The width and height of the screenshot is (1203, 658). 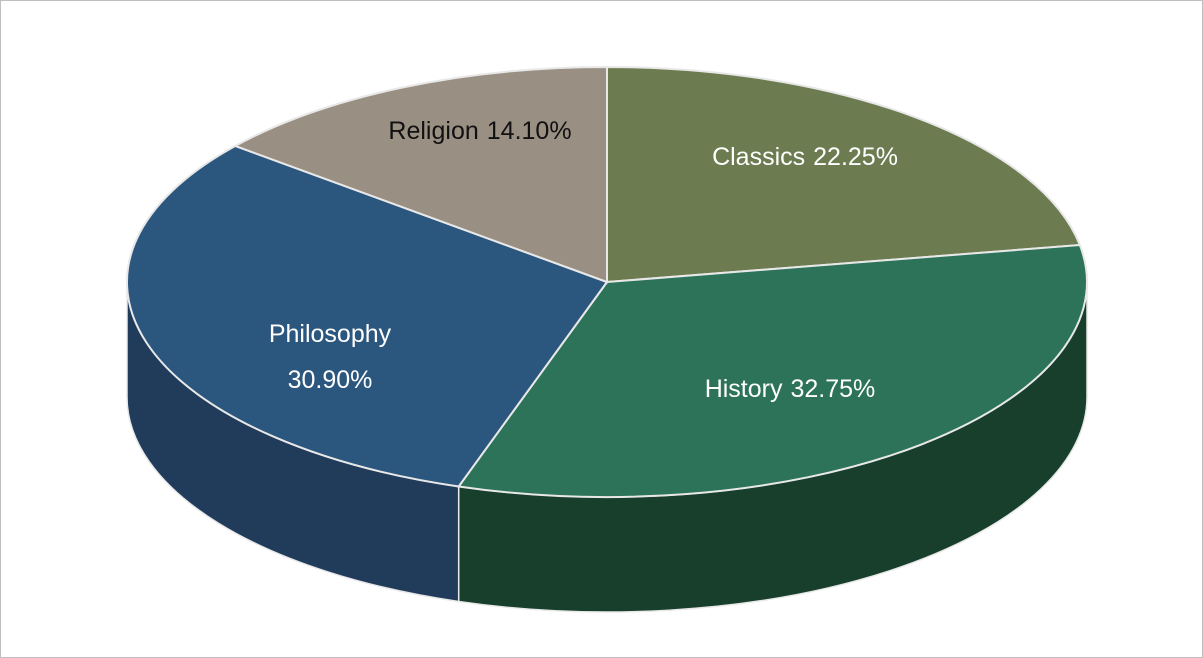 What do you see at coordinates (744, 389) in the screenshot?
I see `category-name: History` at bounding box center [744, 389].